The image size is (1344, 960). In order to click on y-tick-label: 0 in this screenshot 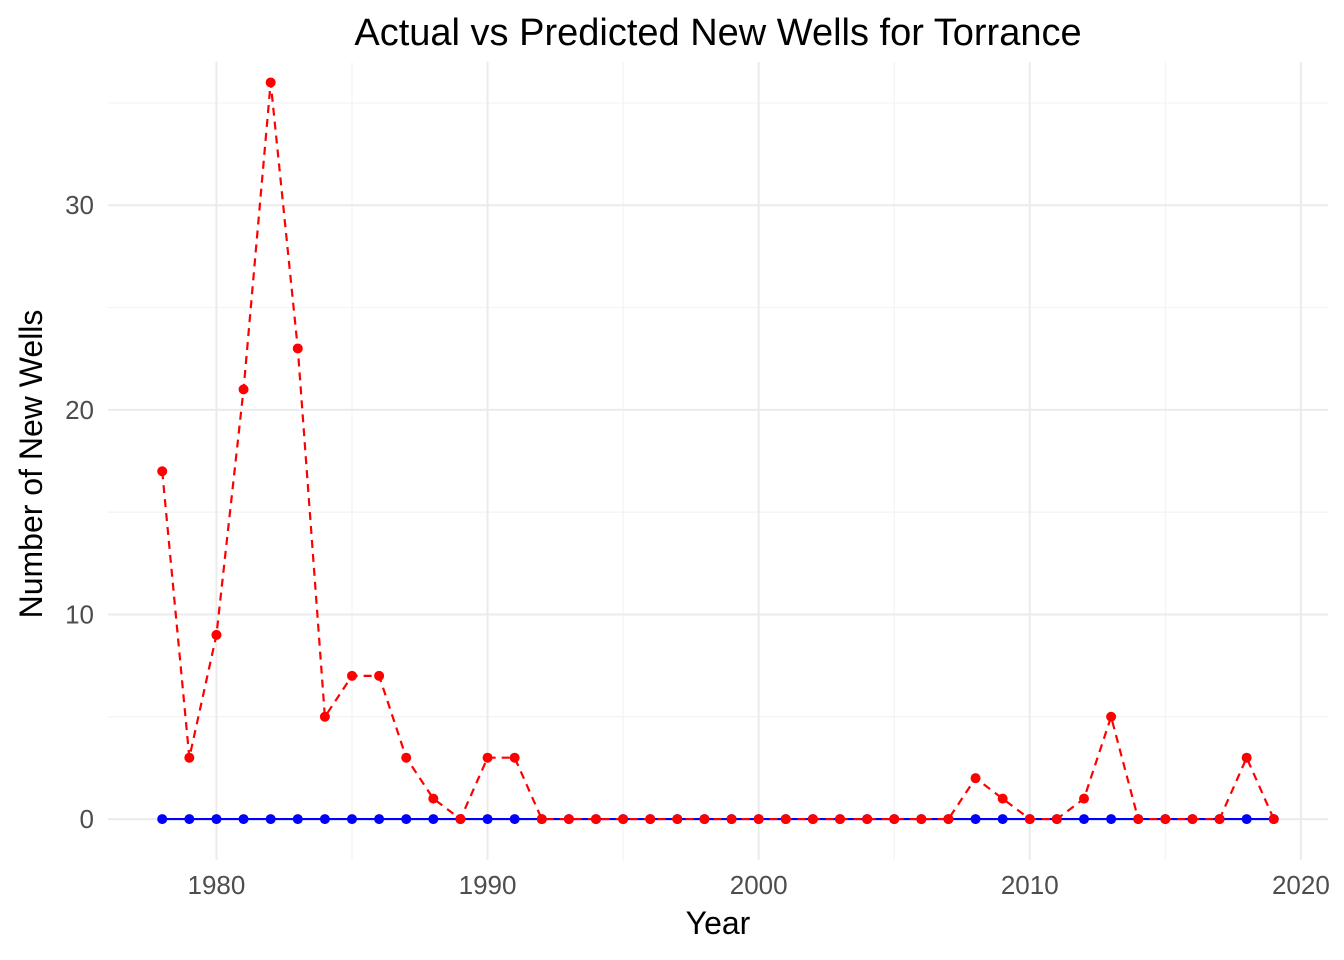, I will do `click(87, 819)`.